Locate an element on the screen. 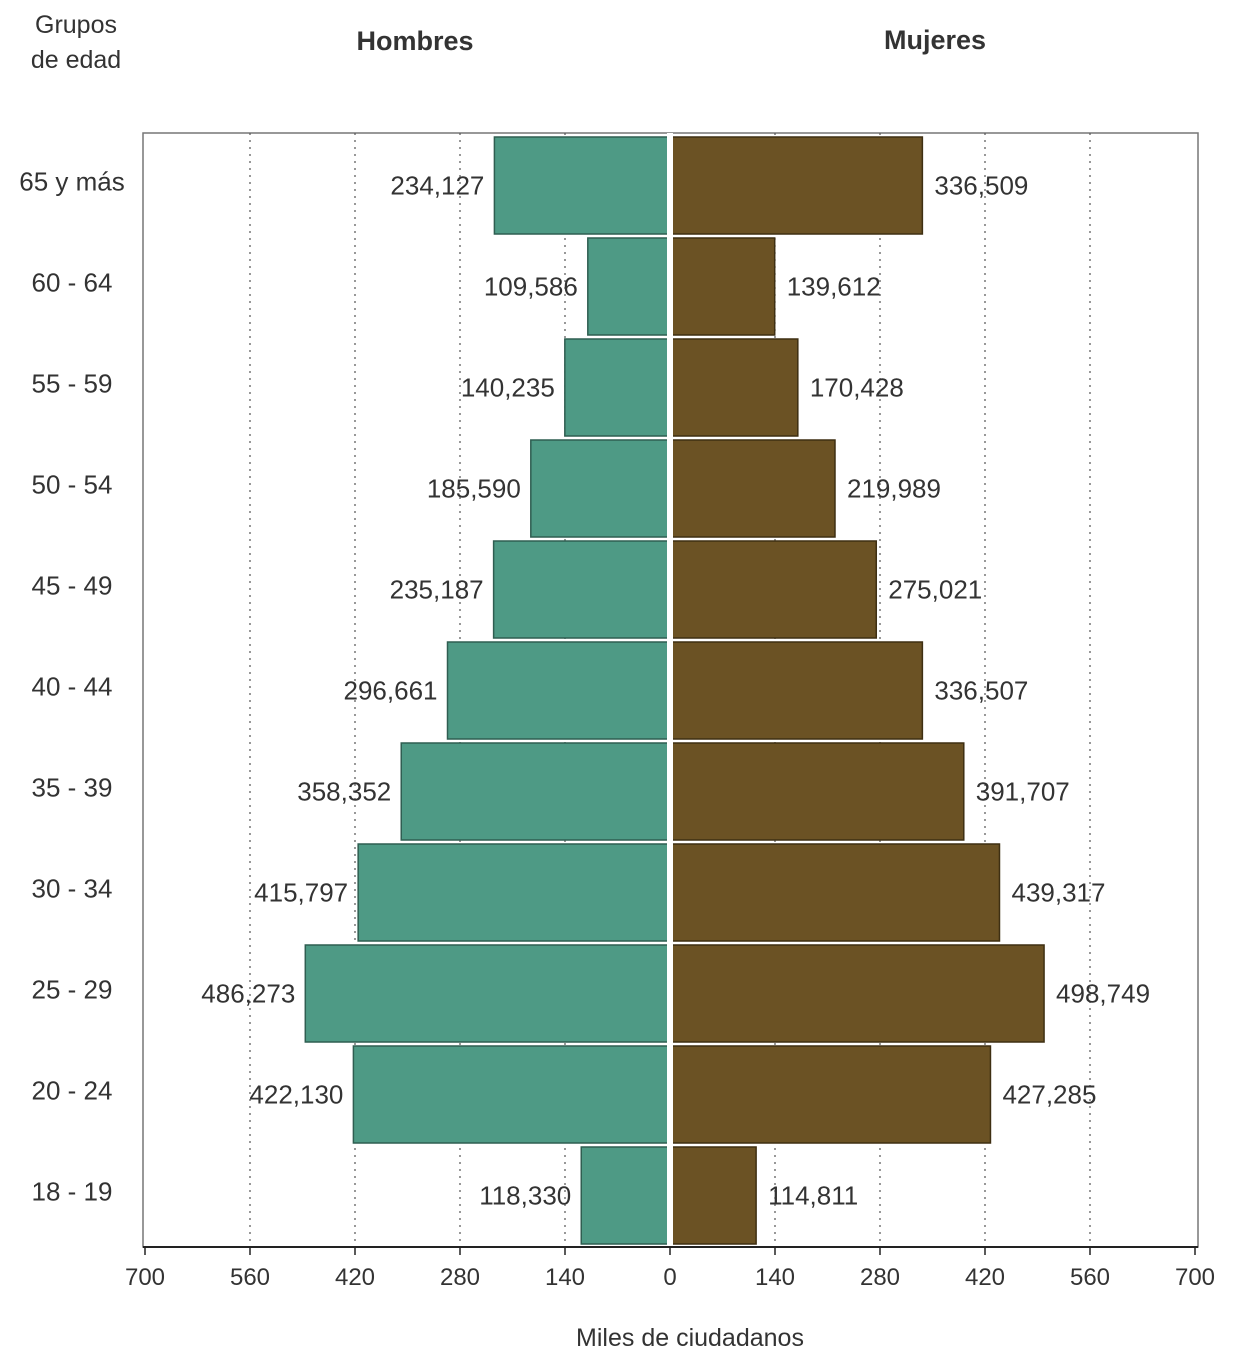  value-label-hombres-9: 422,130 is located at coordinates (296, 1095).